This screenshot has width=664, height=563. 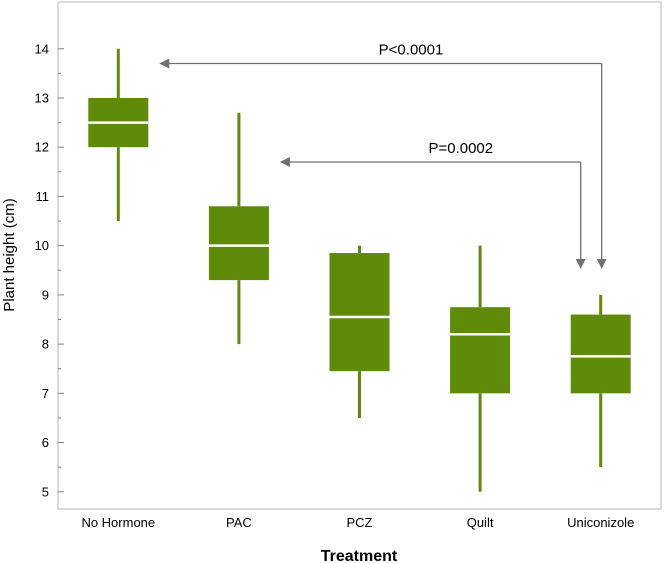 What do you see at coordinates (45, 294) in the screenshot?
I see `y-tick-label: 9` at bounding box center [45, 294].